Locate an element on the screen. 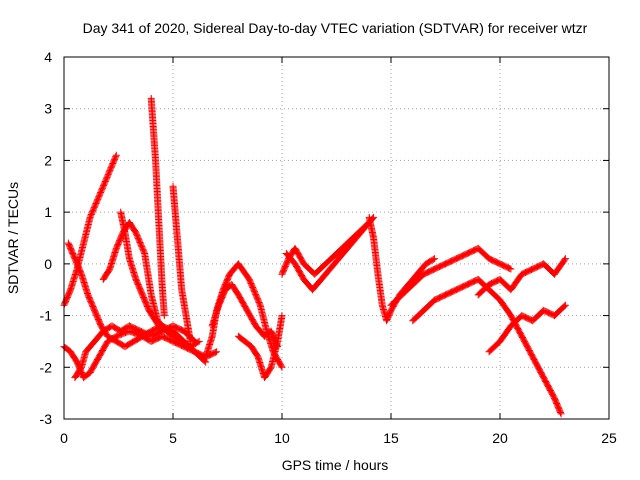 The height and width of the screenshot is (480, 640). x-tick-label: 0 is located at coordinates (64, 438).